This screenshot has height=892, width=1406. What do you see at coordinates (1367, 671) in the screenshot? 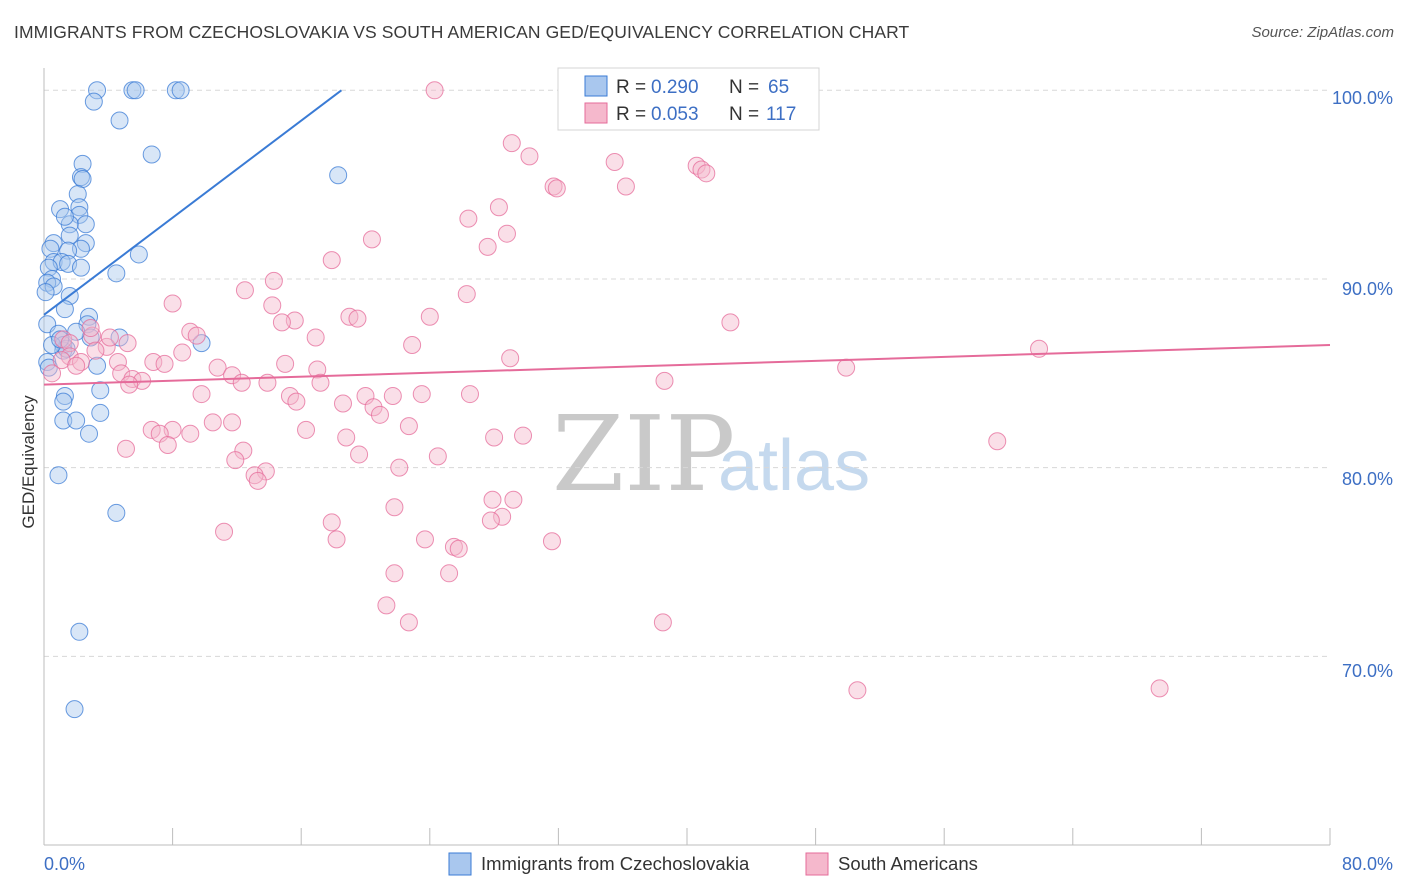
I see `y-tick-label: 70.0%` at bounding box center [1367, 671].